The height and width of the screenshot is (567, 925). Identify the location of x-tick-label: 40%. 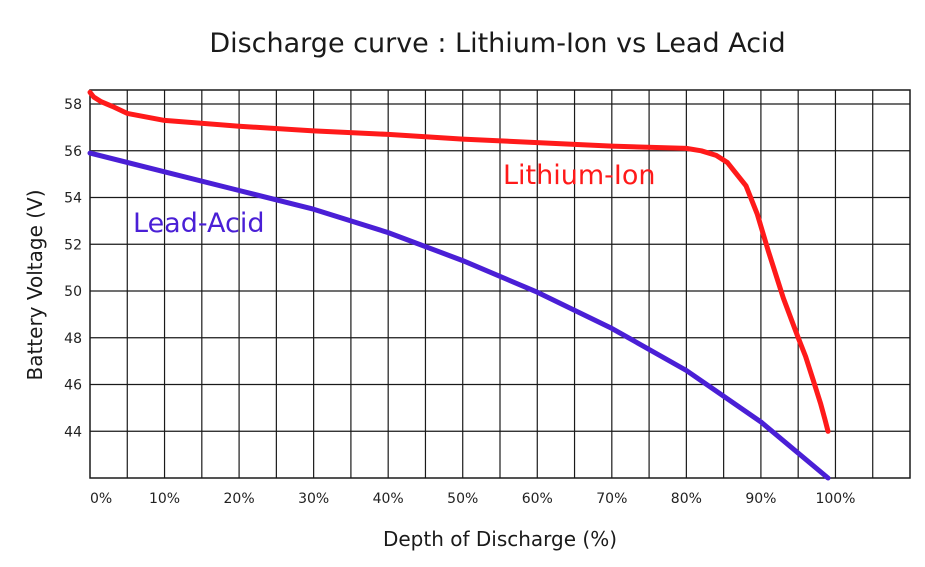
(388, 499).